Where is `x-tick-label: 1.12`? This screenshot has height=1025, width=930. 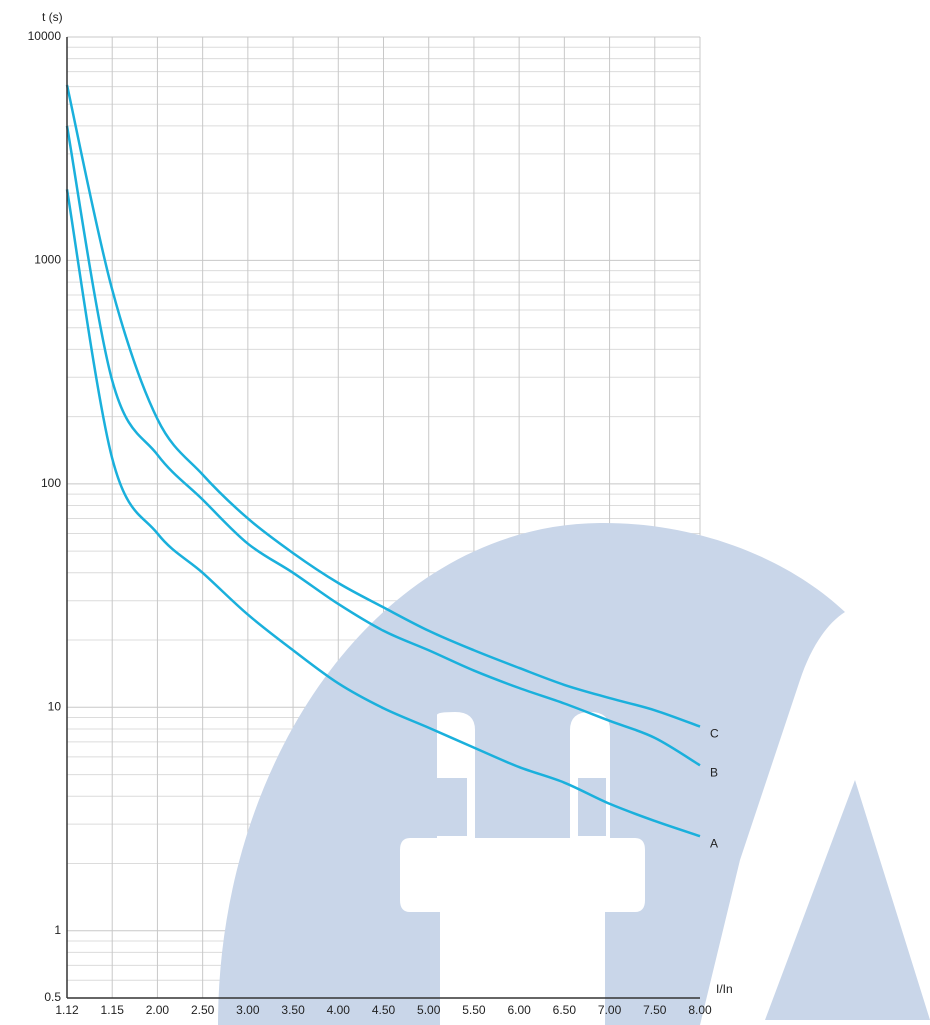
x-tick-label: 1.12 is located at coordinates (67, 1010).